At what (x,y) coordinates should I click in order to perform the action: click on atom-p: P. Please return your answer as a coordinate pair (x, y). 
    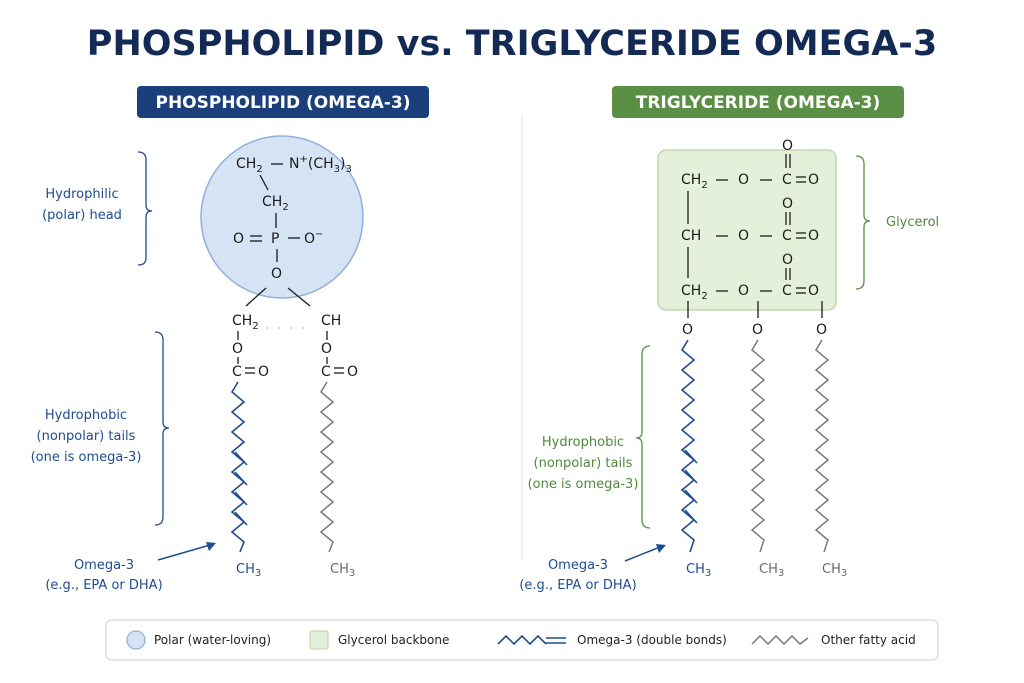
    Looking at the image, I should click on (275, 239).